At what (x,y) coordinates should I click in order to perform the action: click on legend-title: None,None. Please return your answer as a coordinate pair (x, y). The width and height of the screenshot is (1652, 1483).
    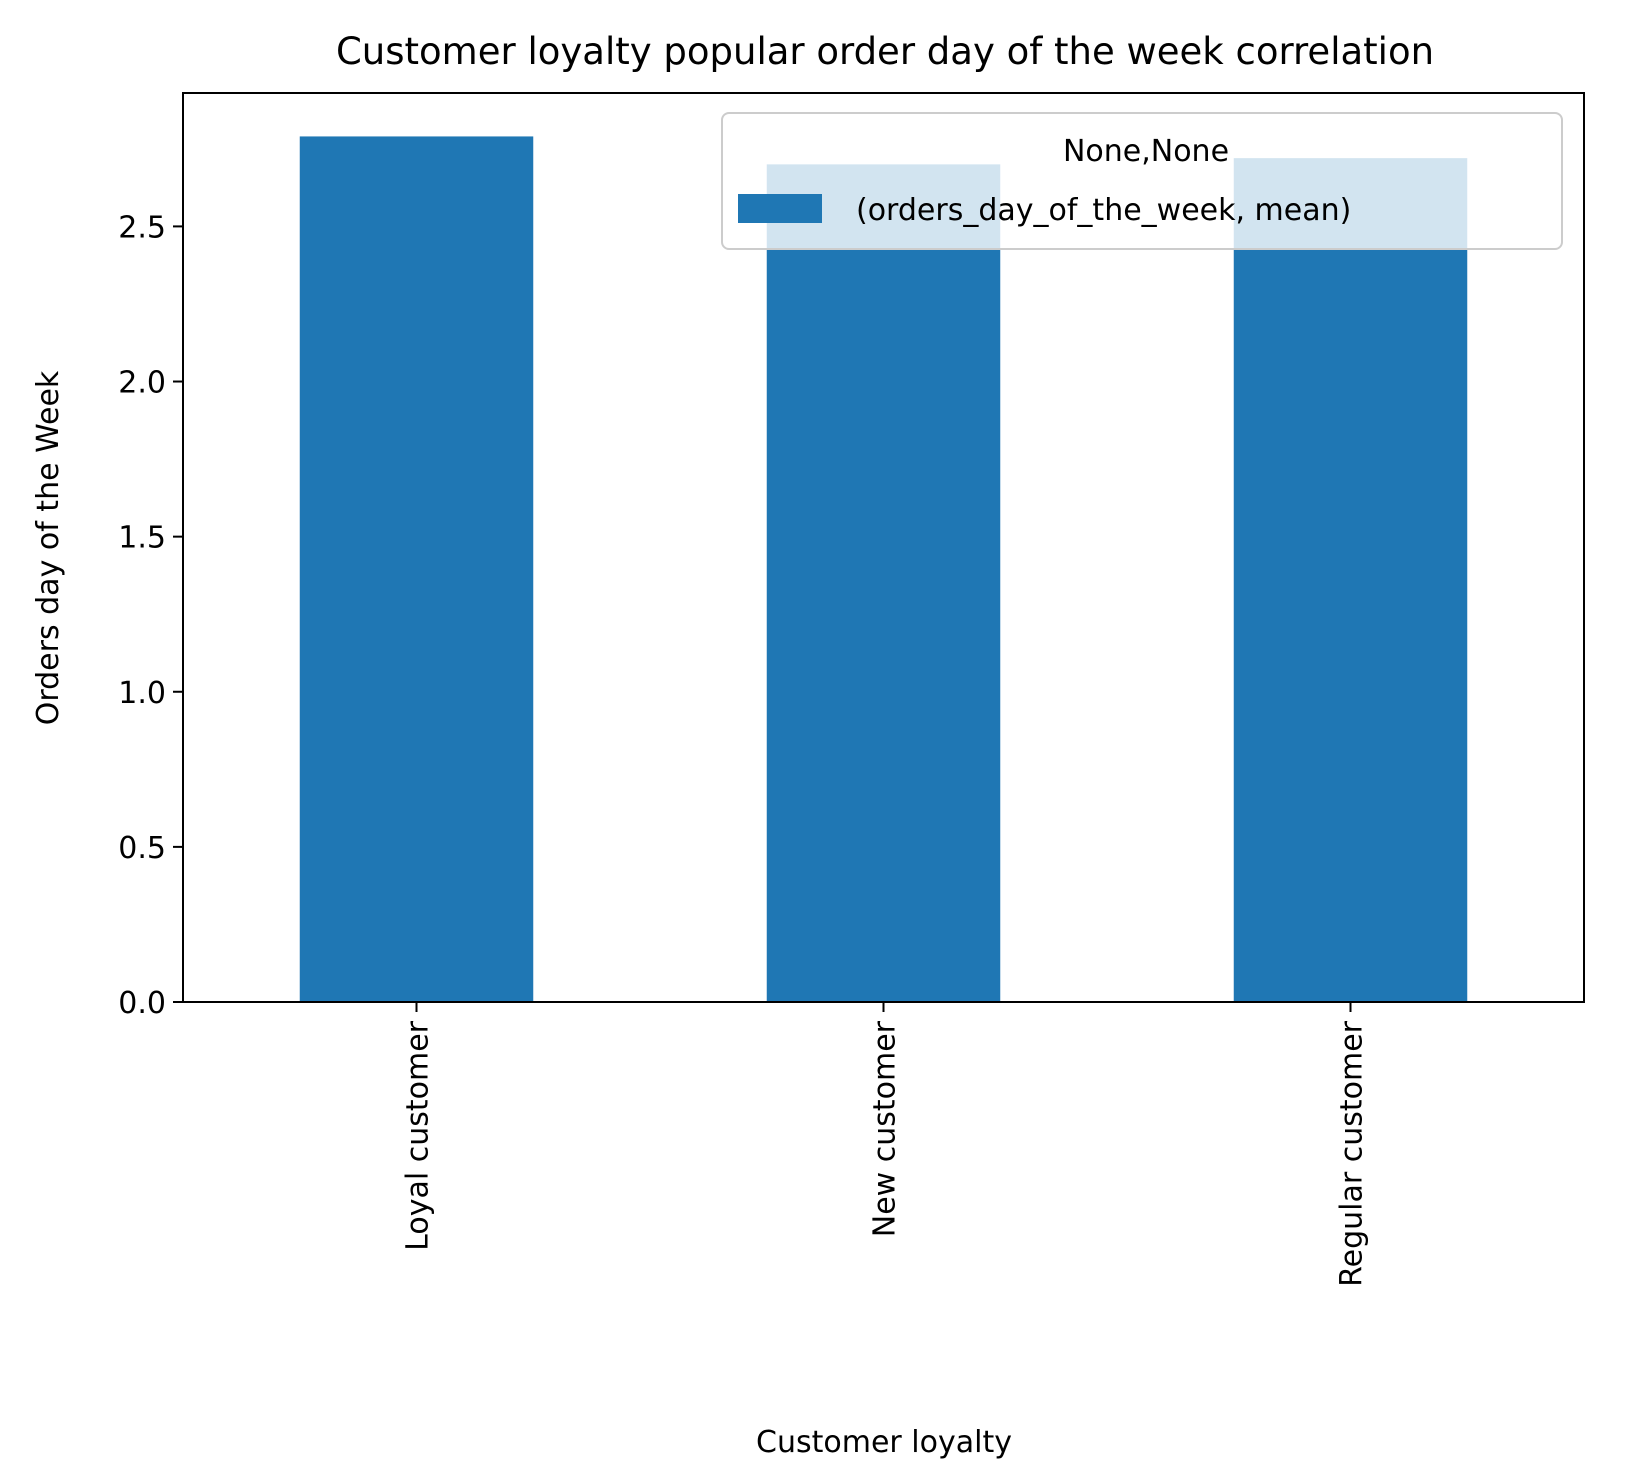
    Looking at the image, I should click on (1146, 151).